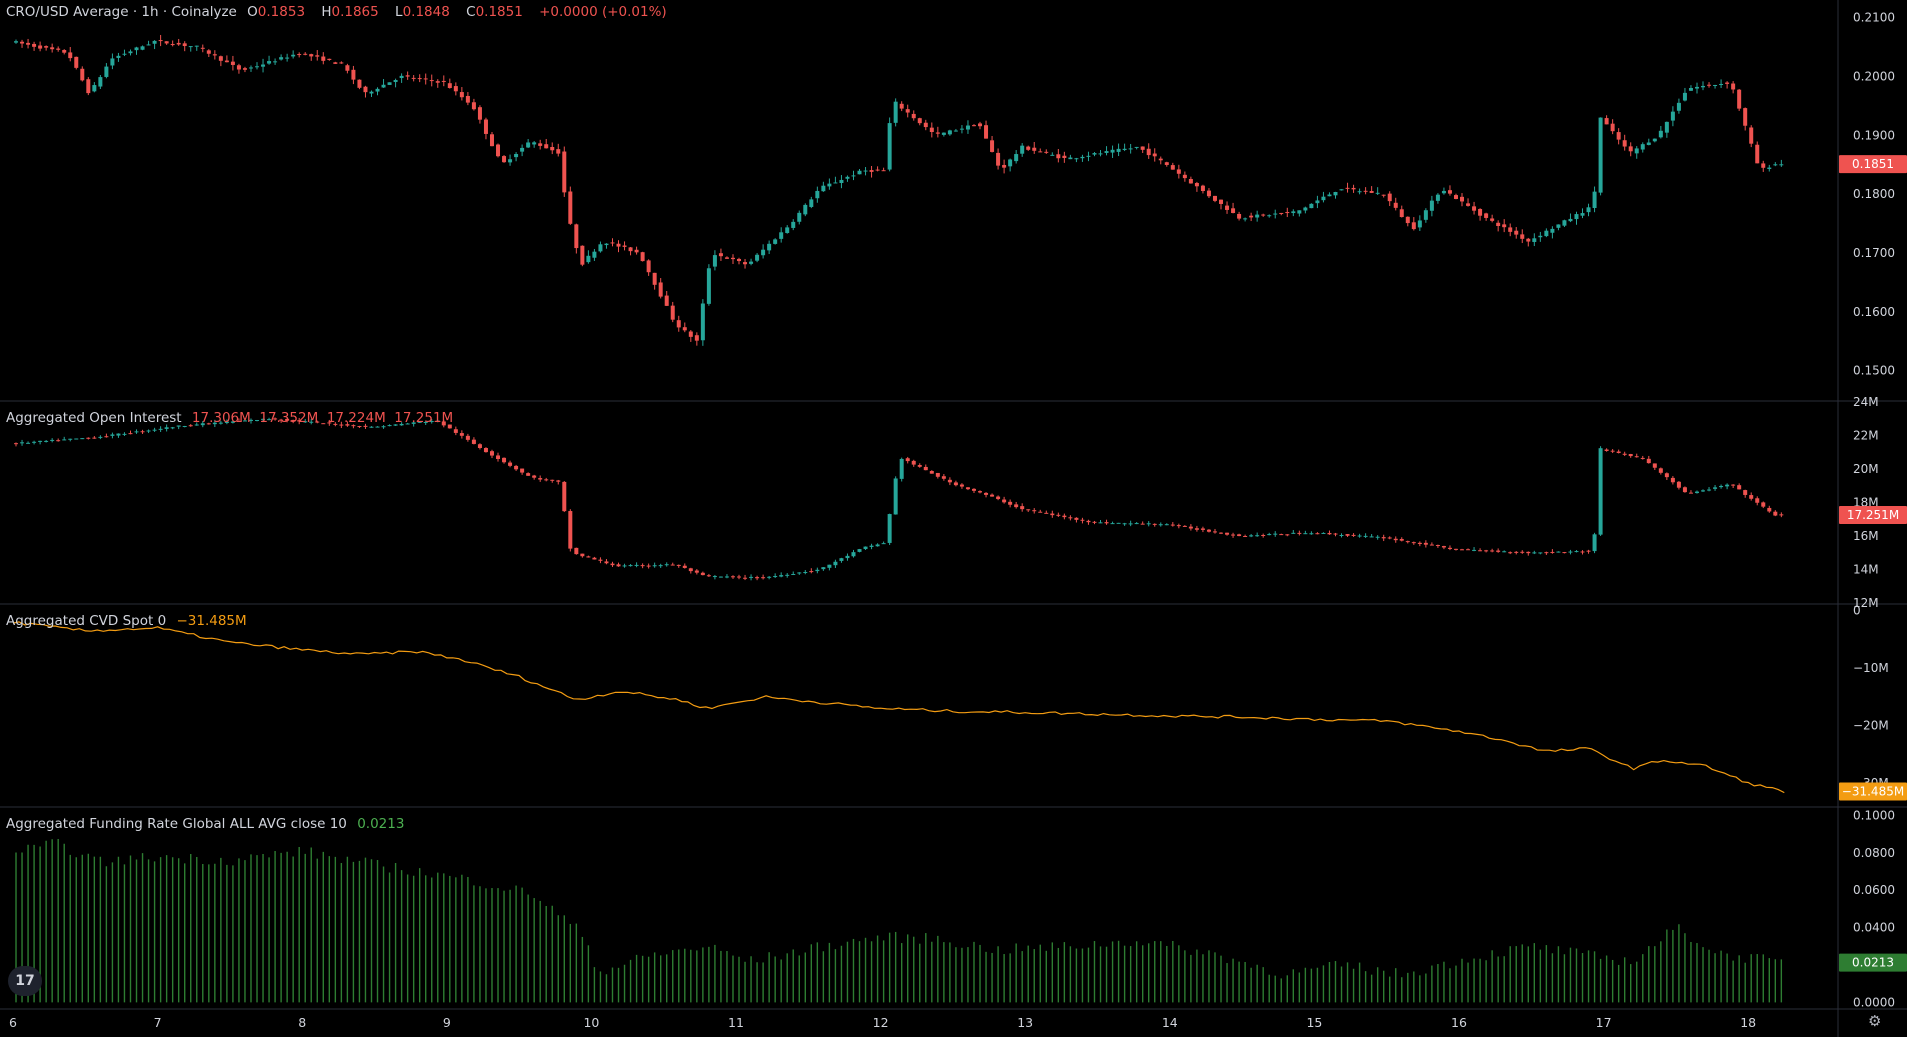 This screenshot has height=1037, width=1907. I want to click on symbol-title: CRO/USD Average · 1h · Coinalyze, so click(121, 12).